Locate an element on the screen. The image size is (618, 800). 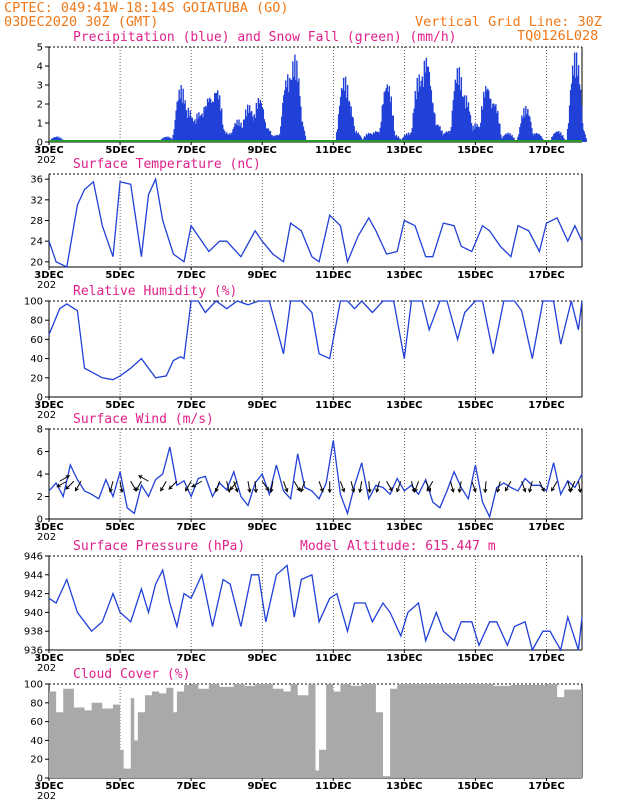
y-tick-label: 0 is located at coordinates (40, 143).